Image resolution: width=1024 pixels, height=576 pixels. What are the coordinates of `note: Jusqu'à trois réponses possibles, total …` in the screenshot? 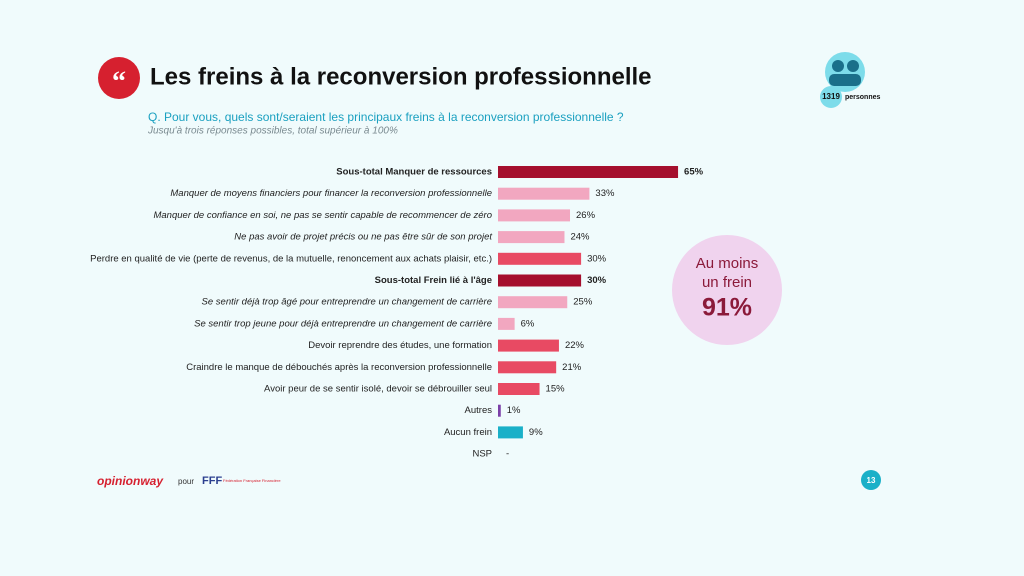 It's located at (272, 131).